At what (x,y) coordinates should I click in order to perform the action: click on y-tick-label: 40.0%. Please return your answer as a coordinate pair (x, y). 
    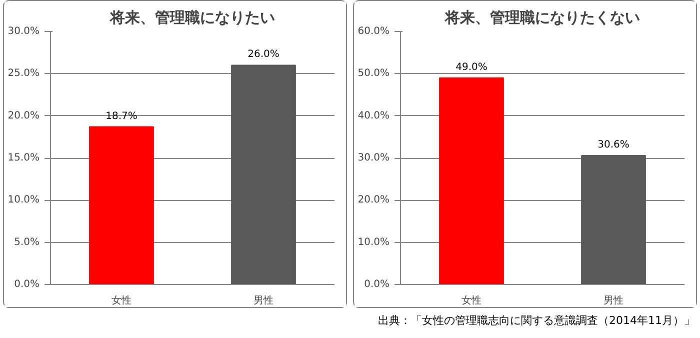
    Looking at the image, I should click on (374, 116).